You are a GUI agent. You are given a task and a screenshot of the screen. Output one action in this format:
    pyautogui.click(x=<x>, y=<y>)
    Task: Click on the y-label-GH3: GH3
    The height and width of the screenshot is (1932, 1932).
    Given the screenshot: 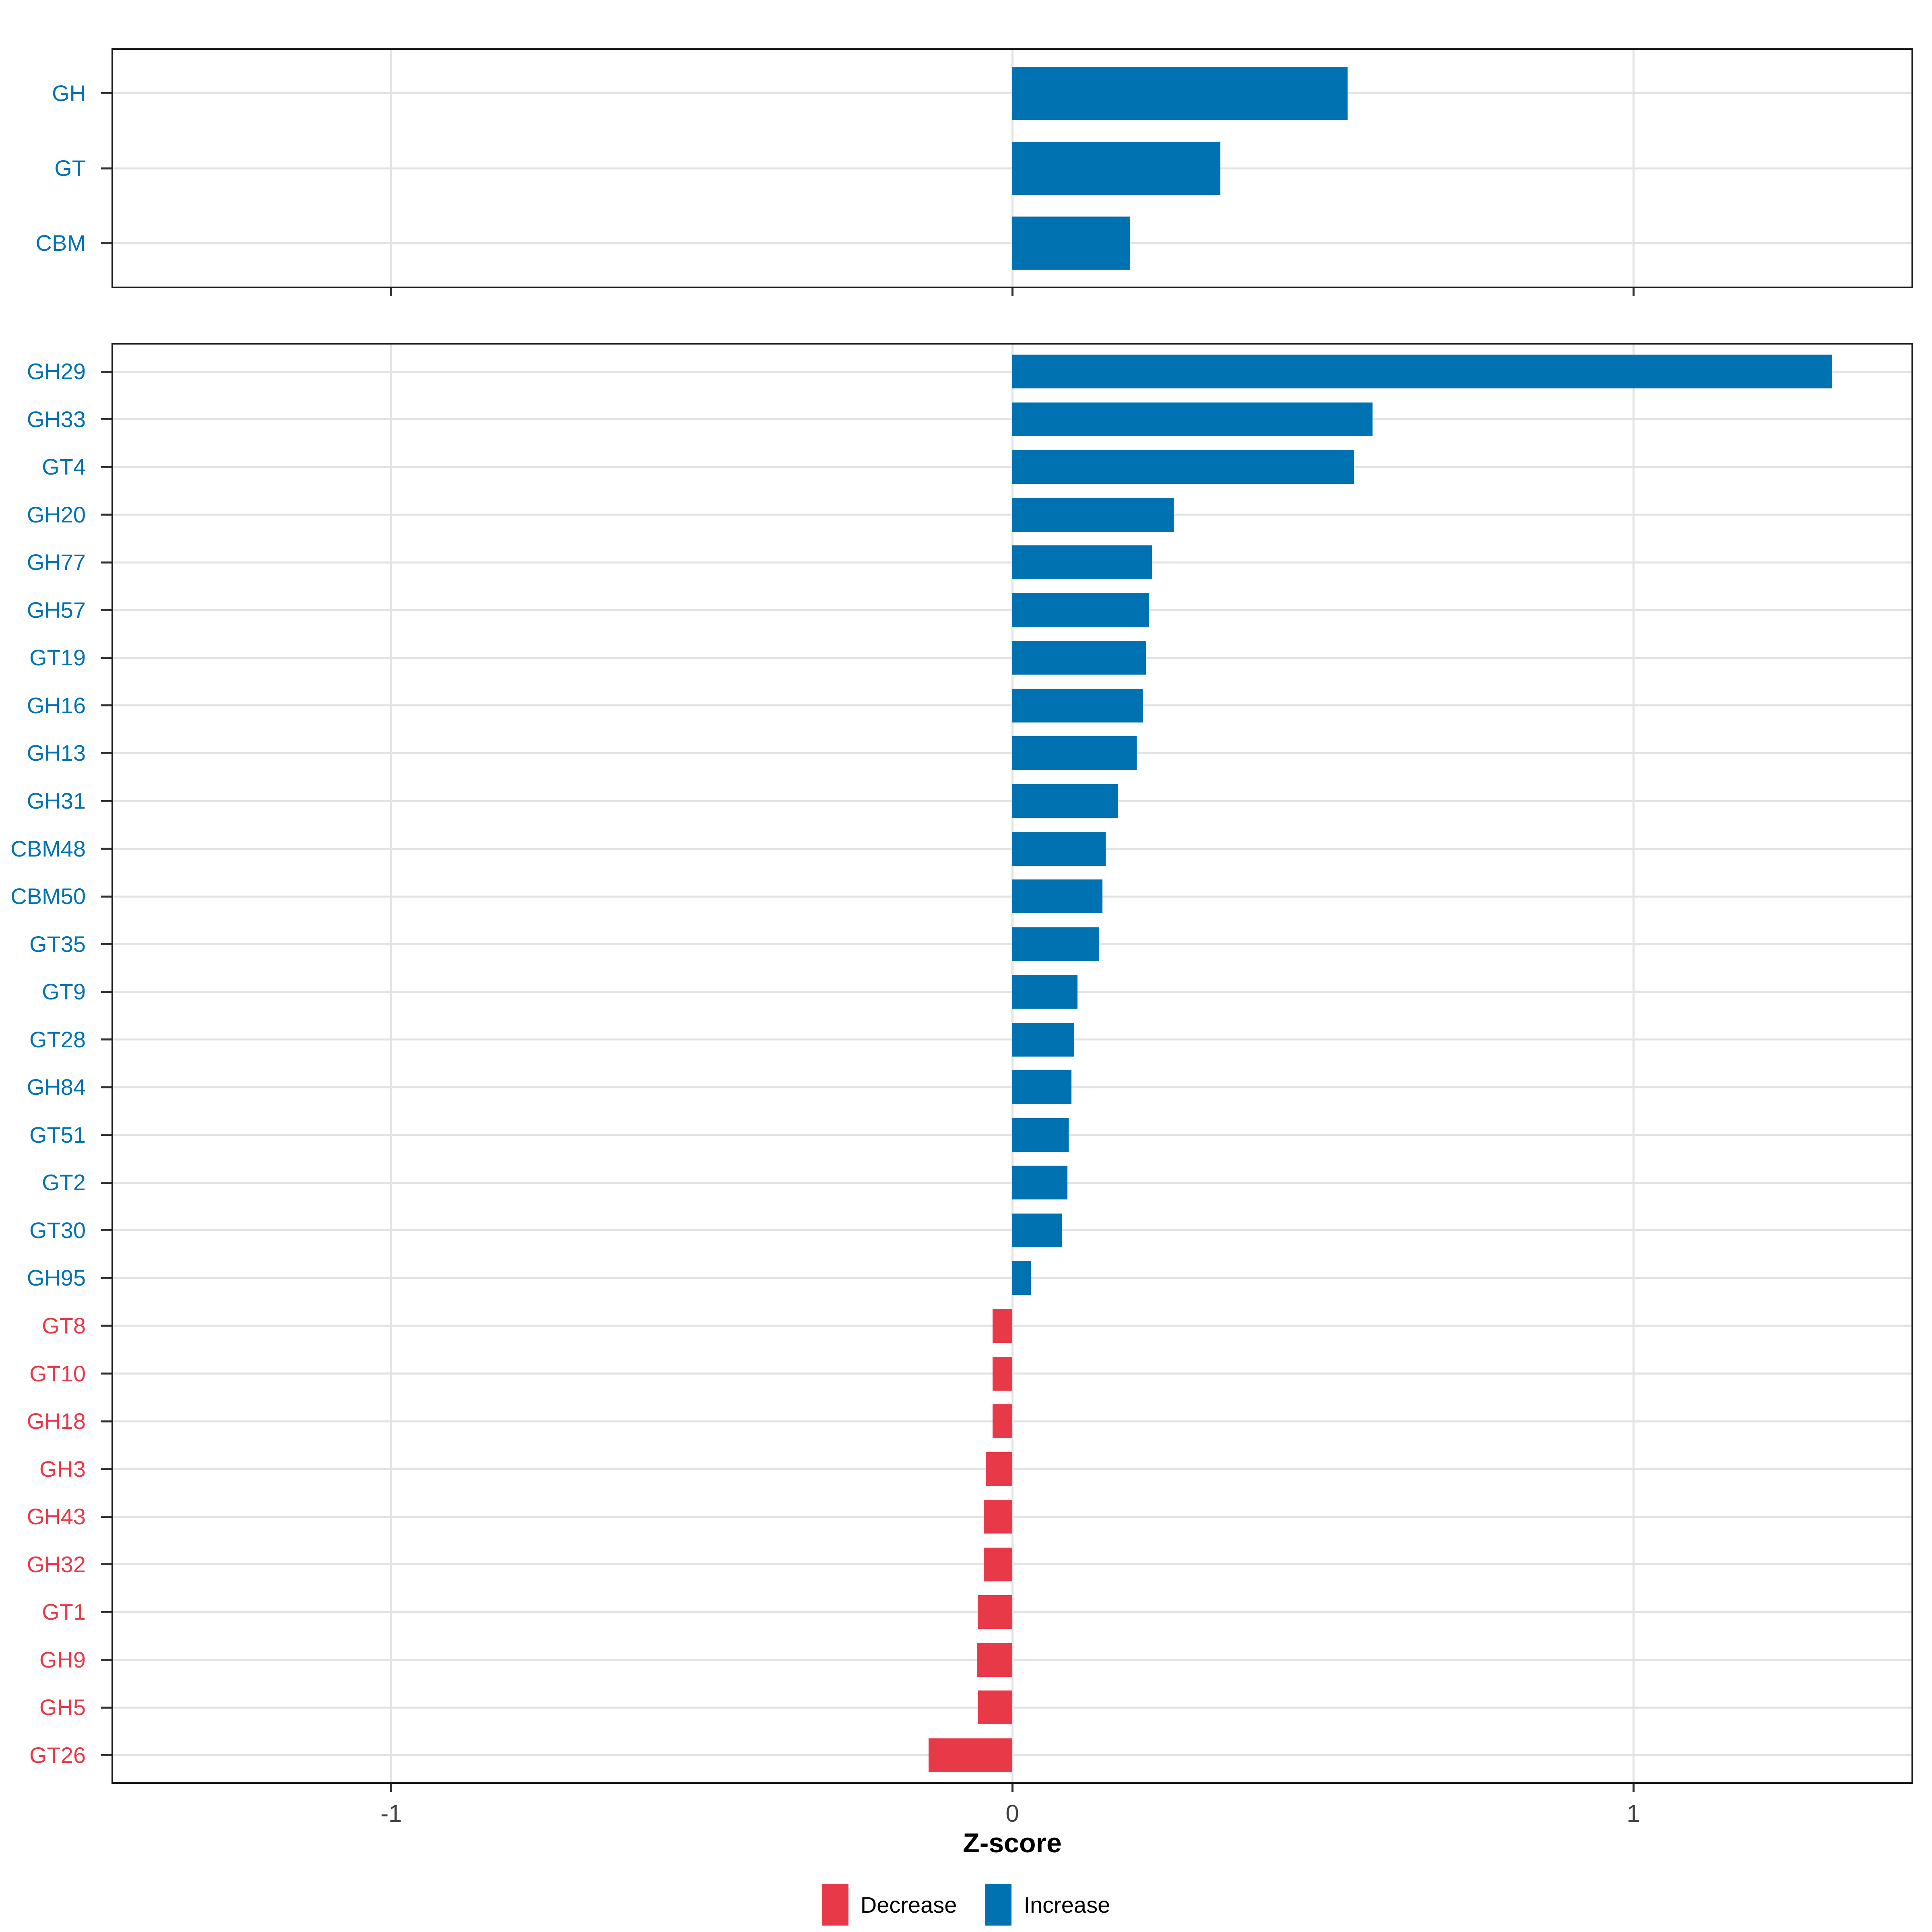 What is the action you would take?
    pyautogui.click(x=62, y=1469)
    